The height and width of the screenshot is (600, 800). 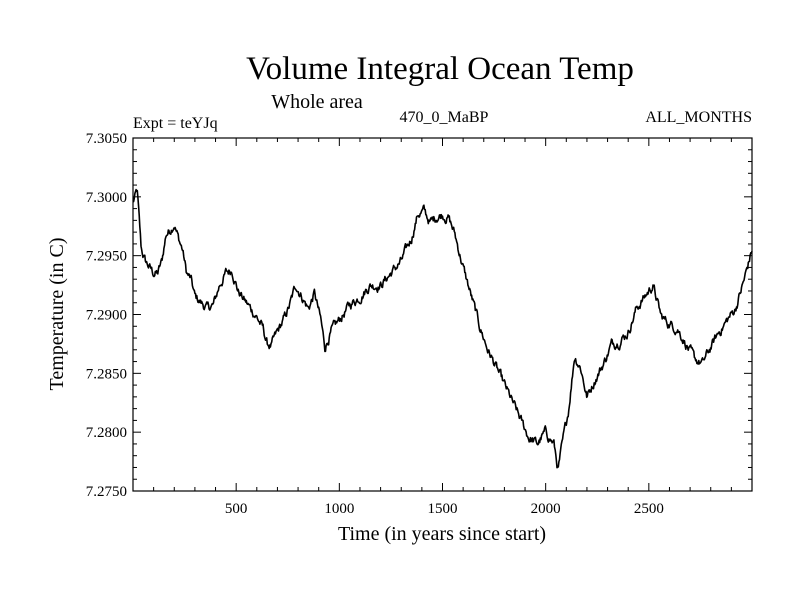 What do you see at coordinates (236, 509) in the screenshot?
I see `x-tick-label: 500` at bounding box center [236, 509].